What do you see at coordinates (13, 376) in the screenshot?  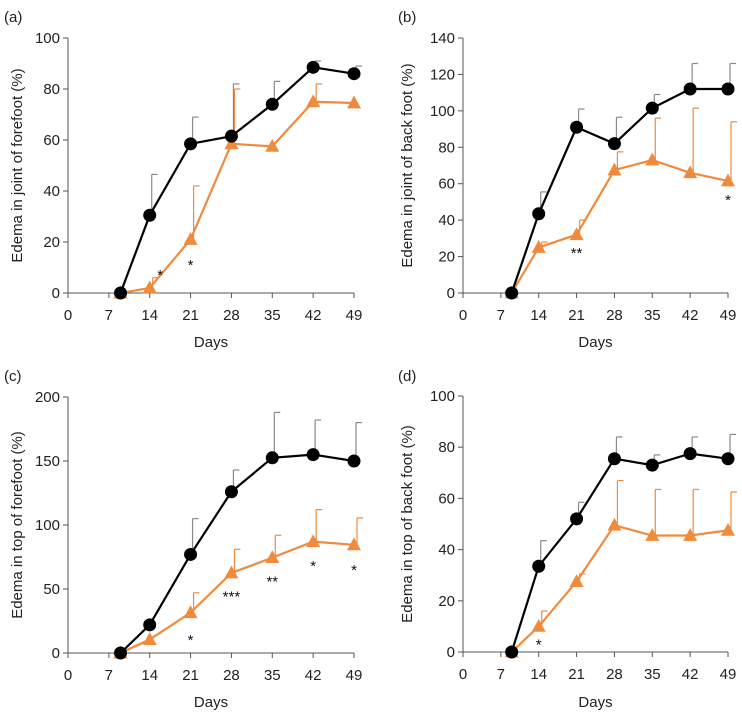 I see `panel-label: (c)` at bounding box center [13, 376].